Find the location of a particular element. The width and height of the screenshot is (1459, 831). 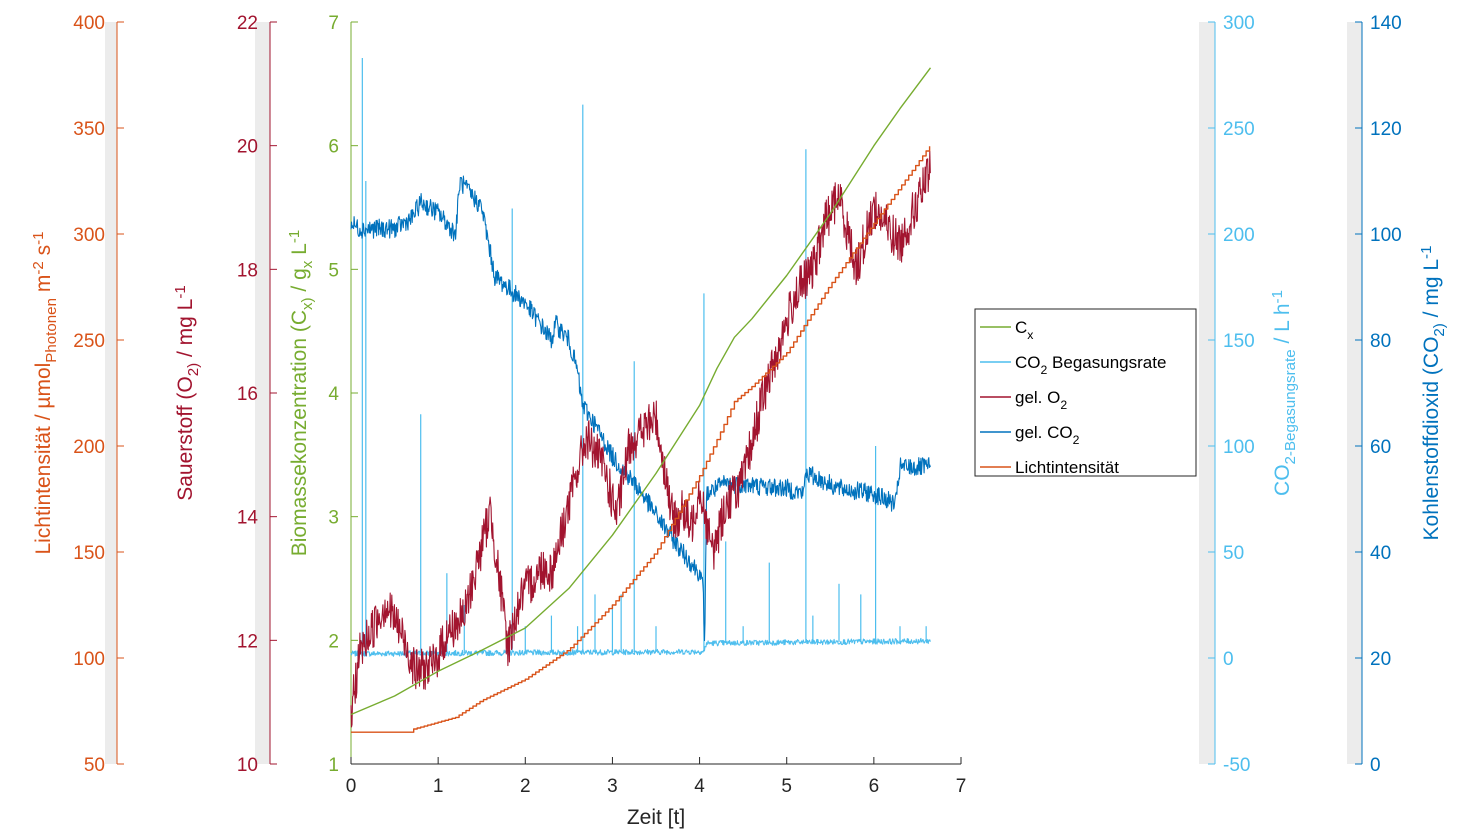

y-tick-label-co2rate: 0 is located at coordinates (1228, 659).